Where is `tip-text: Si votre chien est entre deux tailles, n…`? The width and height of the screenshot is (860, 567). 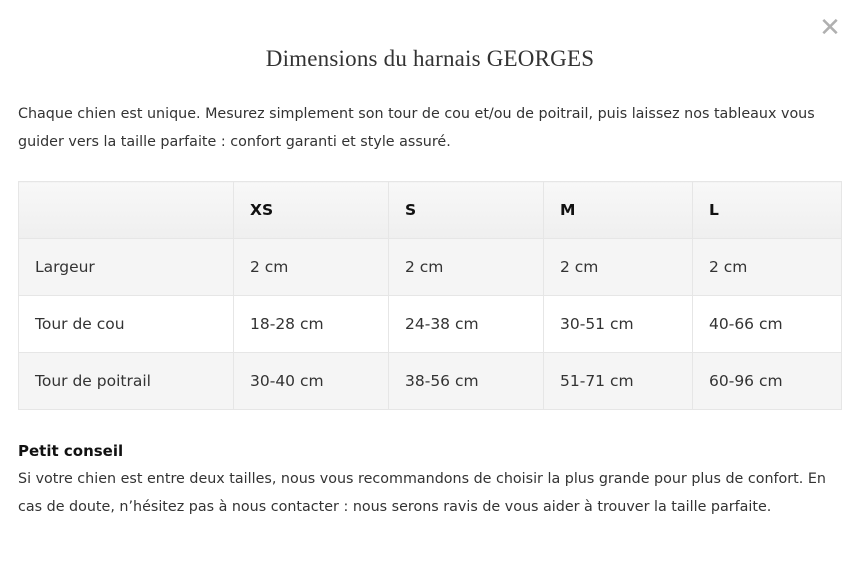 tip-text: Si votre chien est entre deux tailles, n… is located at coordinates (422, 493).